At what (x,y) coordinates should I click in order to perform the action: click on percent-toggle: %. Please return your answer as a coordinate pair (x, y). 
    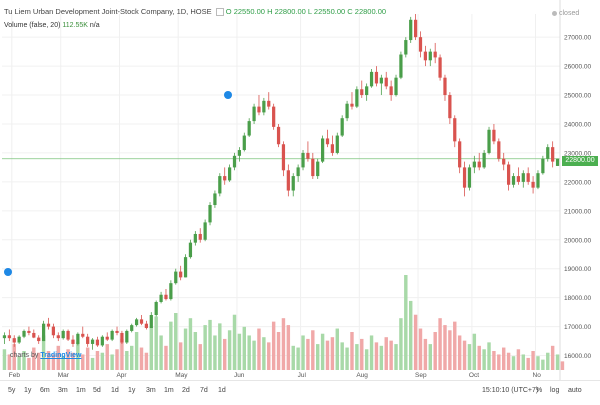
    Looking at the image, I should click on (539, 390).